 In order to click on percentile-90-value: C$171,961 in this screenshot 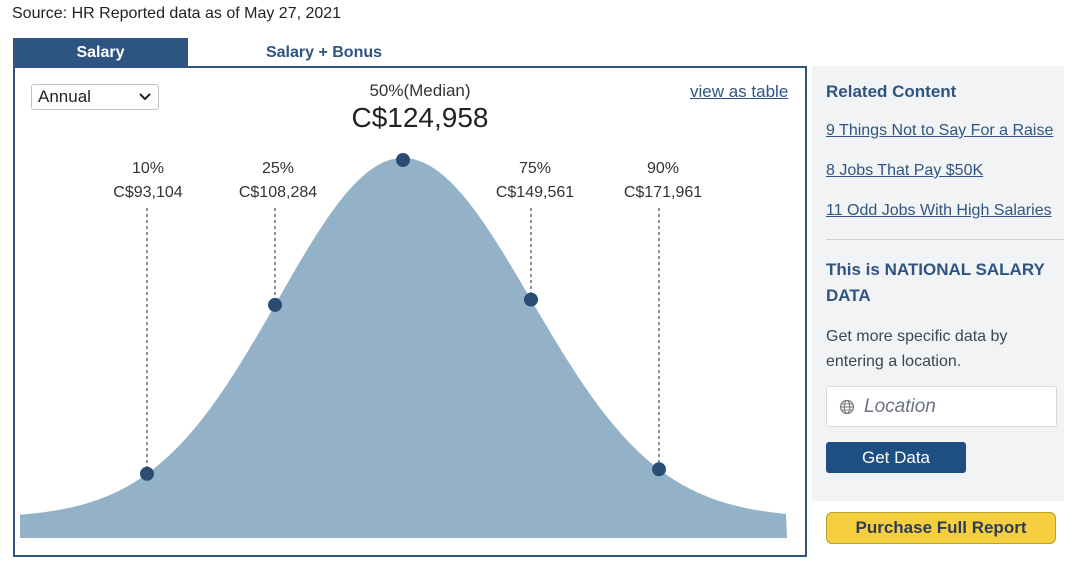, I will do `click(663, 192)`.